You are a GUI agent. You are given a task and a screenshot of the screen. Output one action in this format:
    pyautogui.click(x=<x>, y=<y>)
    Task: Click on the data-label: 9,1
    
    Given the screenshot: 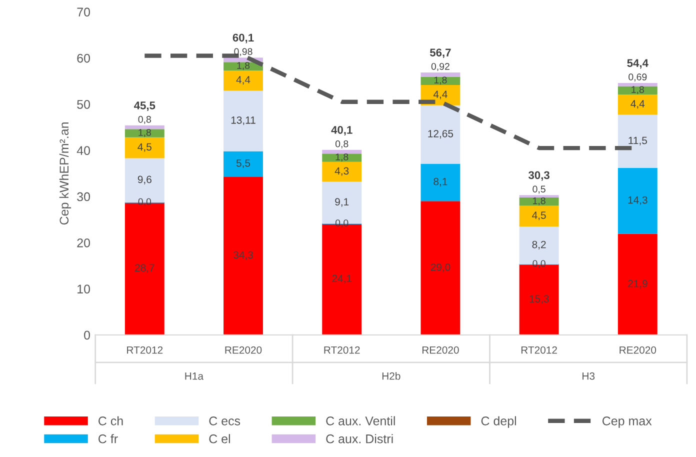 What is the action you would take?
    pyautogui.click(x=342, y=202)
    